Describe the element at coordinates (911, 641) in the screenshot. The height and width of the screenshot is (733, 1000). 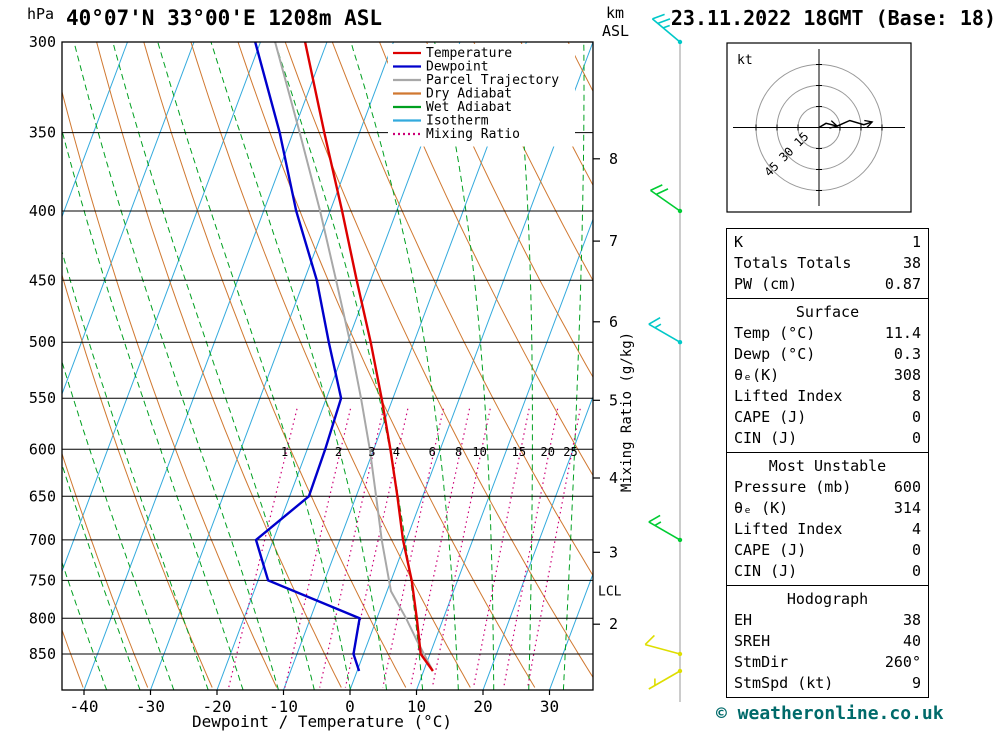
I see `table-row-value: 40` at that location.